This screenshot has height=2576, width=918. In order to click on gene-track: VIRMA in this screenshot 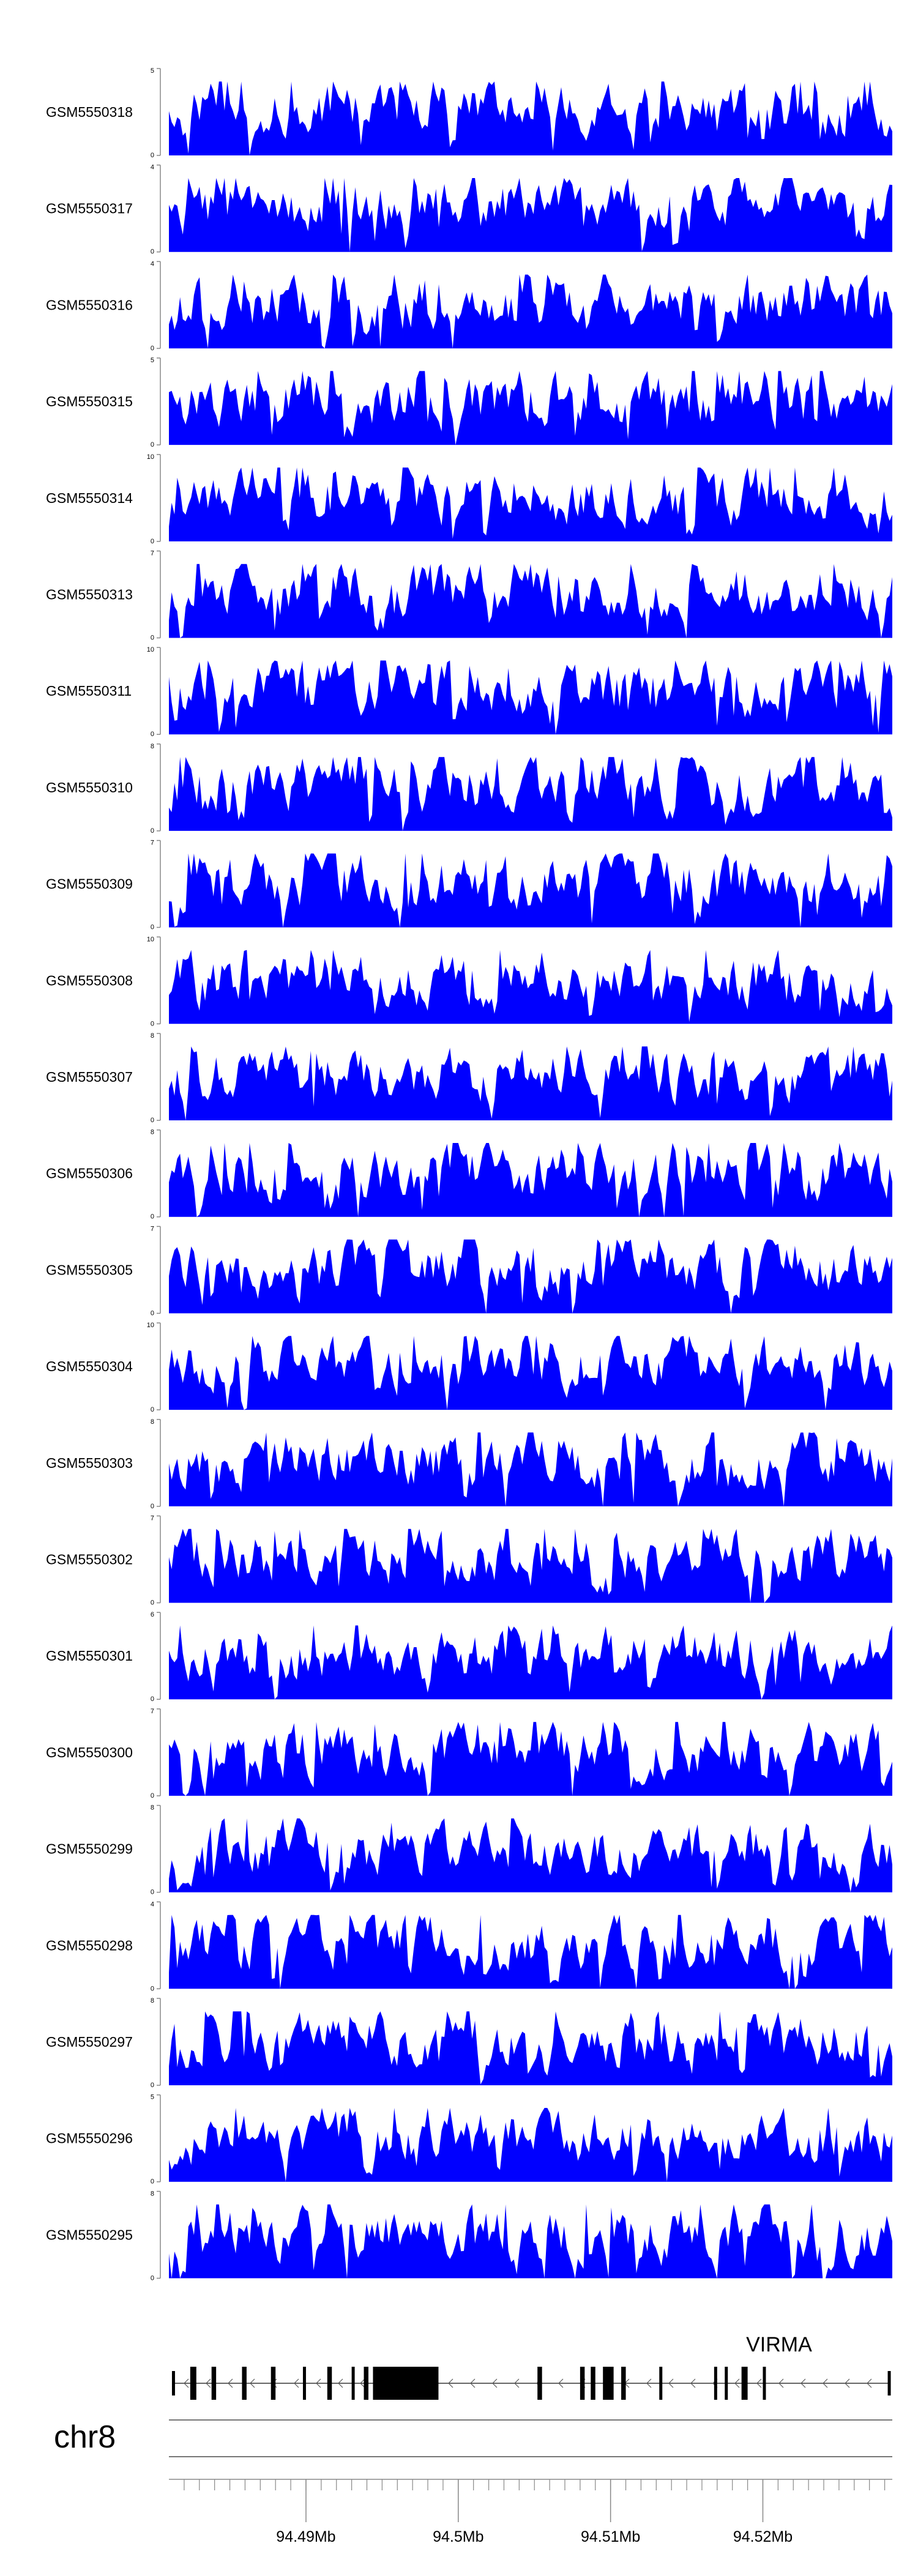, I will do `click(531, 2367)`.